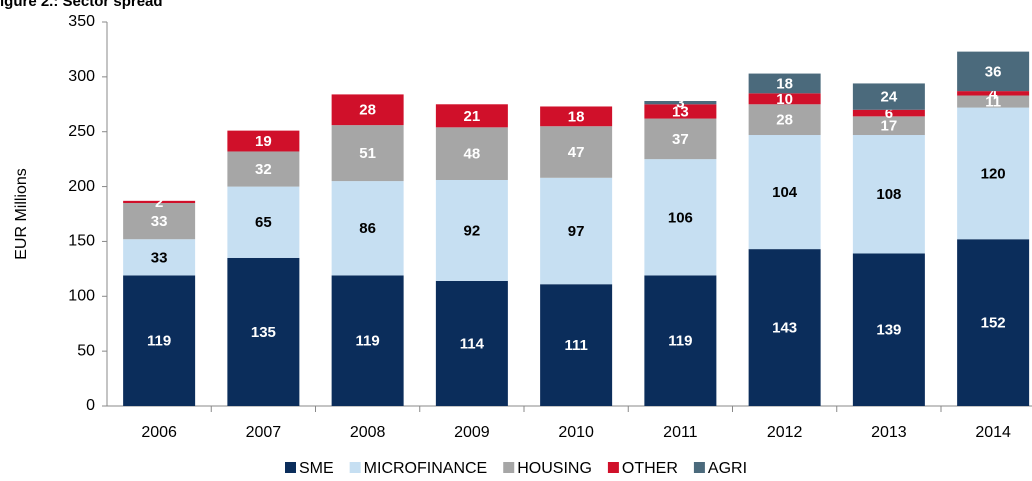 This screenshot has width=1032, height=481. Describe the element at coordinates (21, 214) in the screenshot. I see `y-axis-label: EUR Millions` at that location.